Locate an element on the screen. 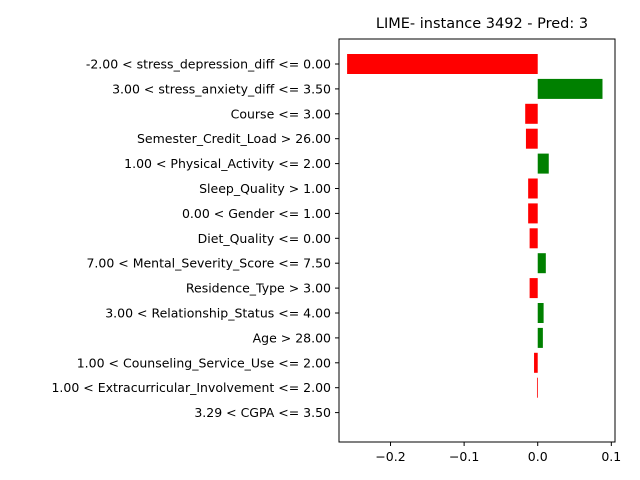  x-tick-label-3: 0.1 is located at coordinates (611, 456).